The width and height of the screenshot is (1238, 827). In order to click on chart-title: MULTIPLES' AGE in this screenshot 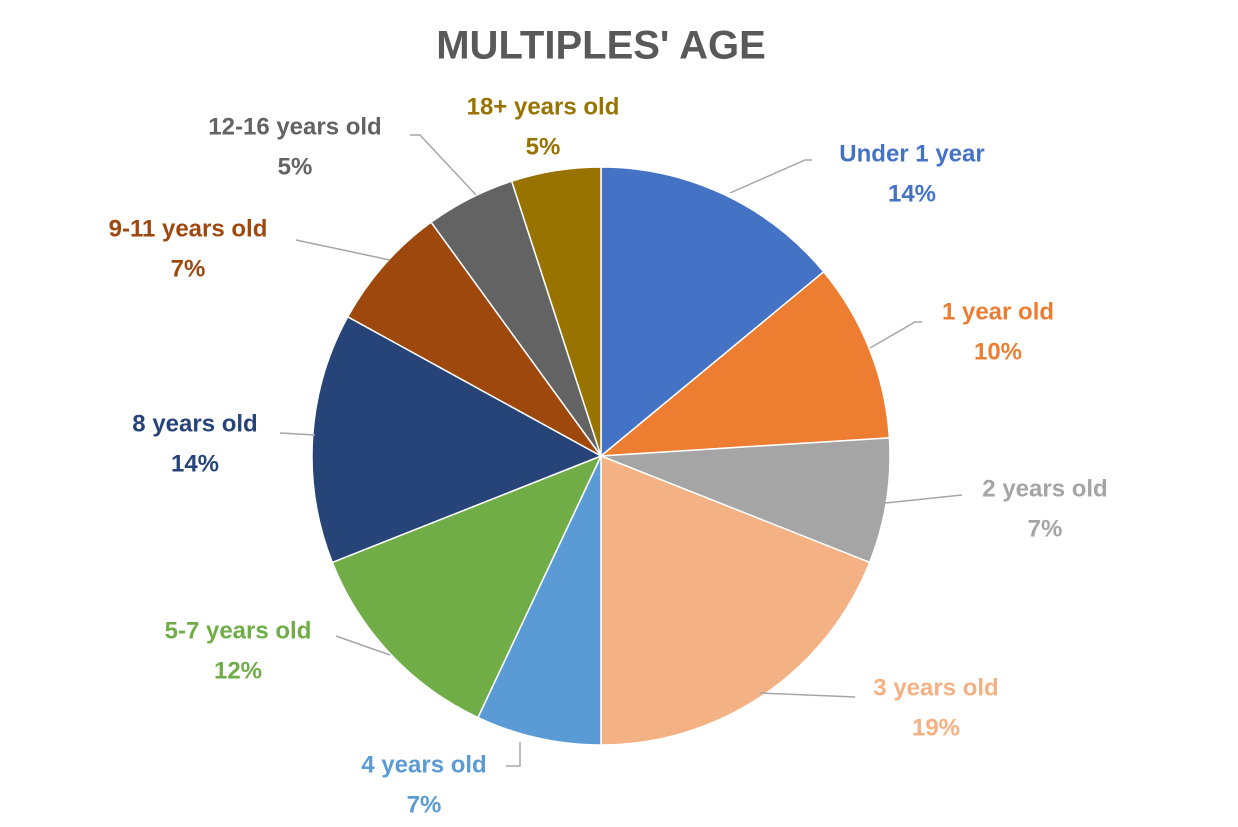, I will do `click(601, 46)`.